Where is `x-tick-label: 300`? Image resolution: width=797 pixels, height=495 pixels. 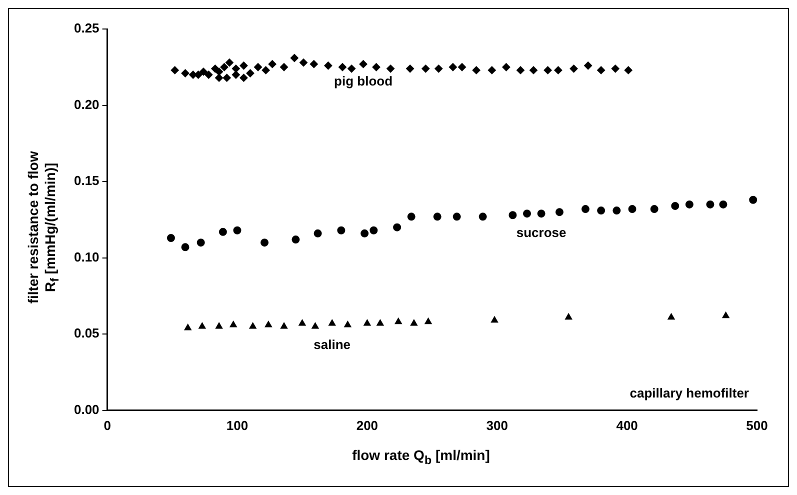 x-tick-label: 300 is located at coordinates (497, 425).